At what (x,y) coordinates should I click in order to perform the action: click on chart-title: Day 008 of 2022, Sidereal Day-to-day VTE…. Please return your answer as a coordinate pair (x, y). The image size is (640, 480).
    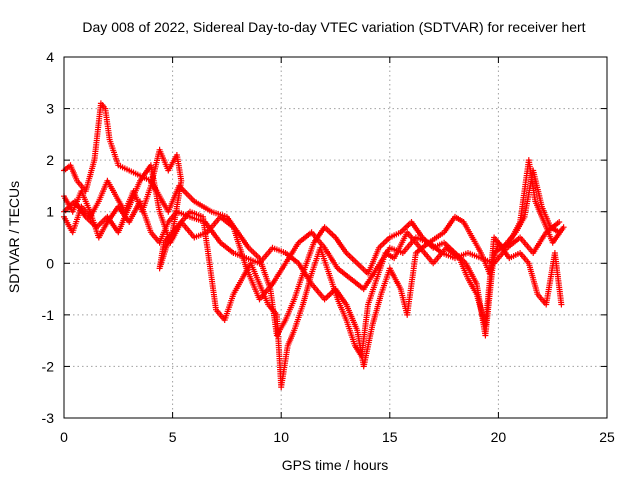
    Looking at the image, I should click on (333, 27).